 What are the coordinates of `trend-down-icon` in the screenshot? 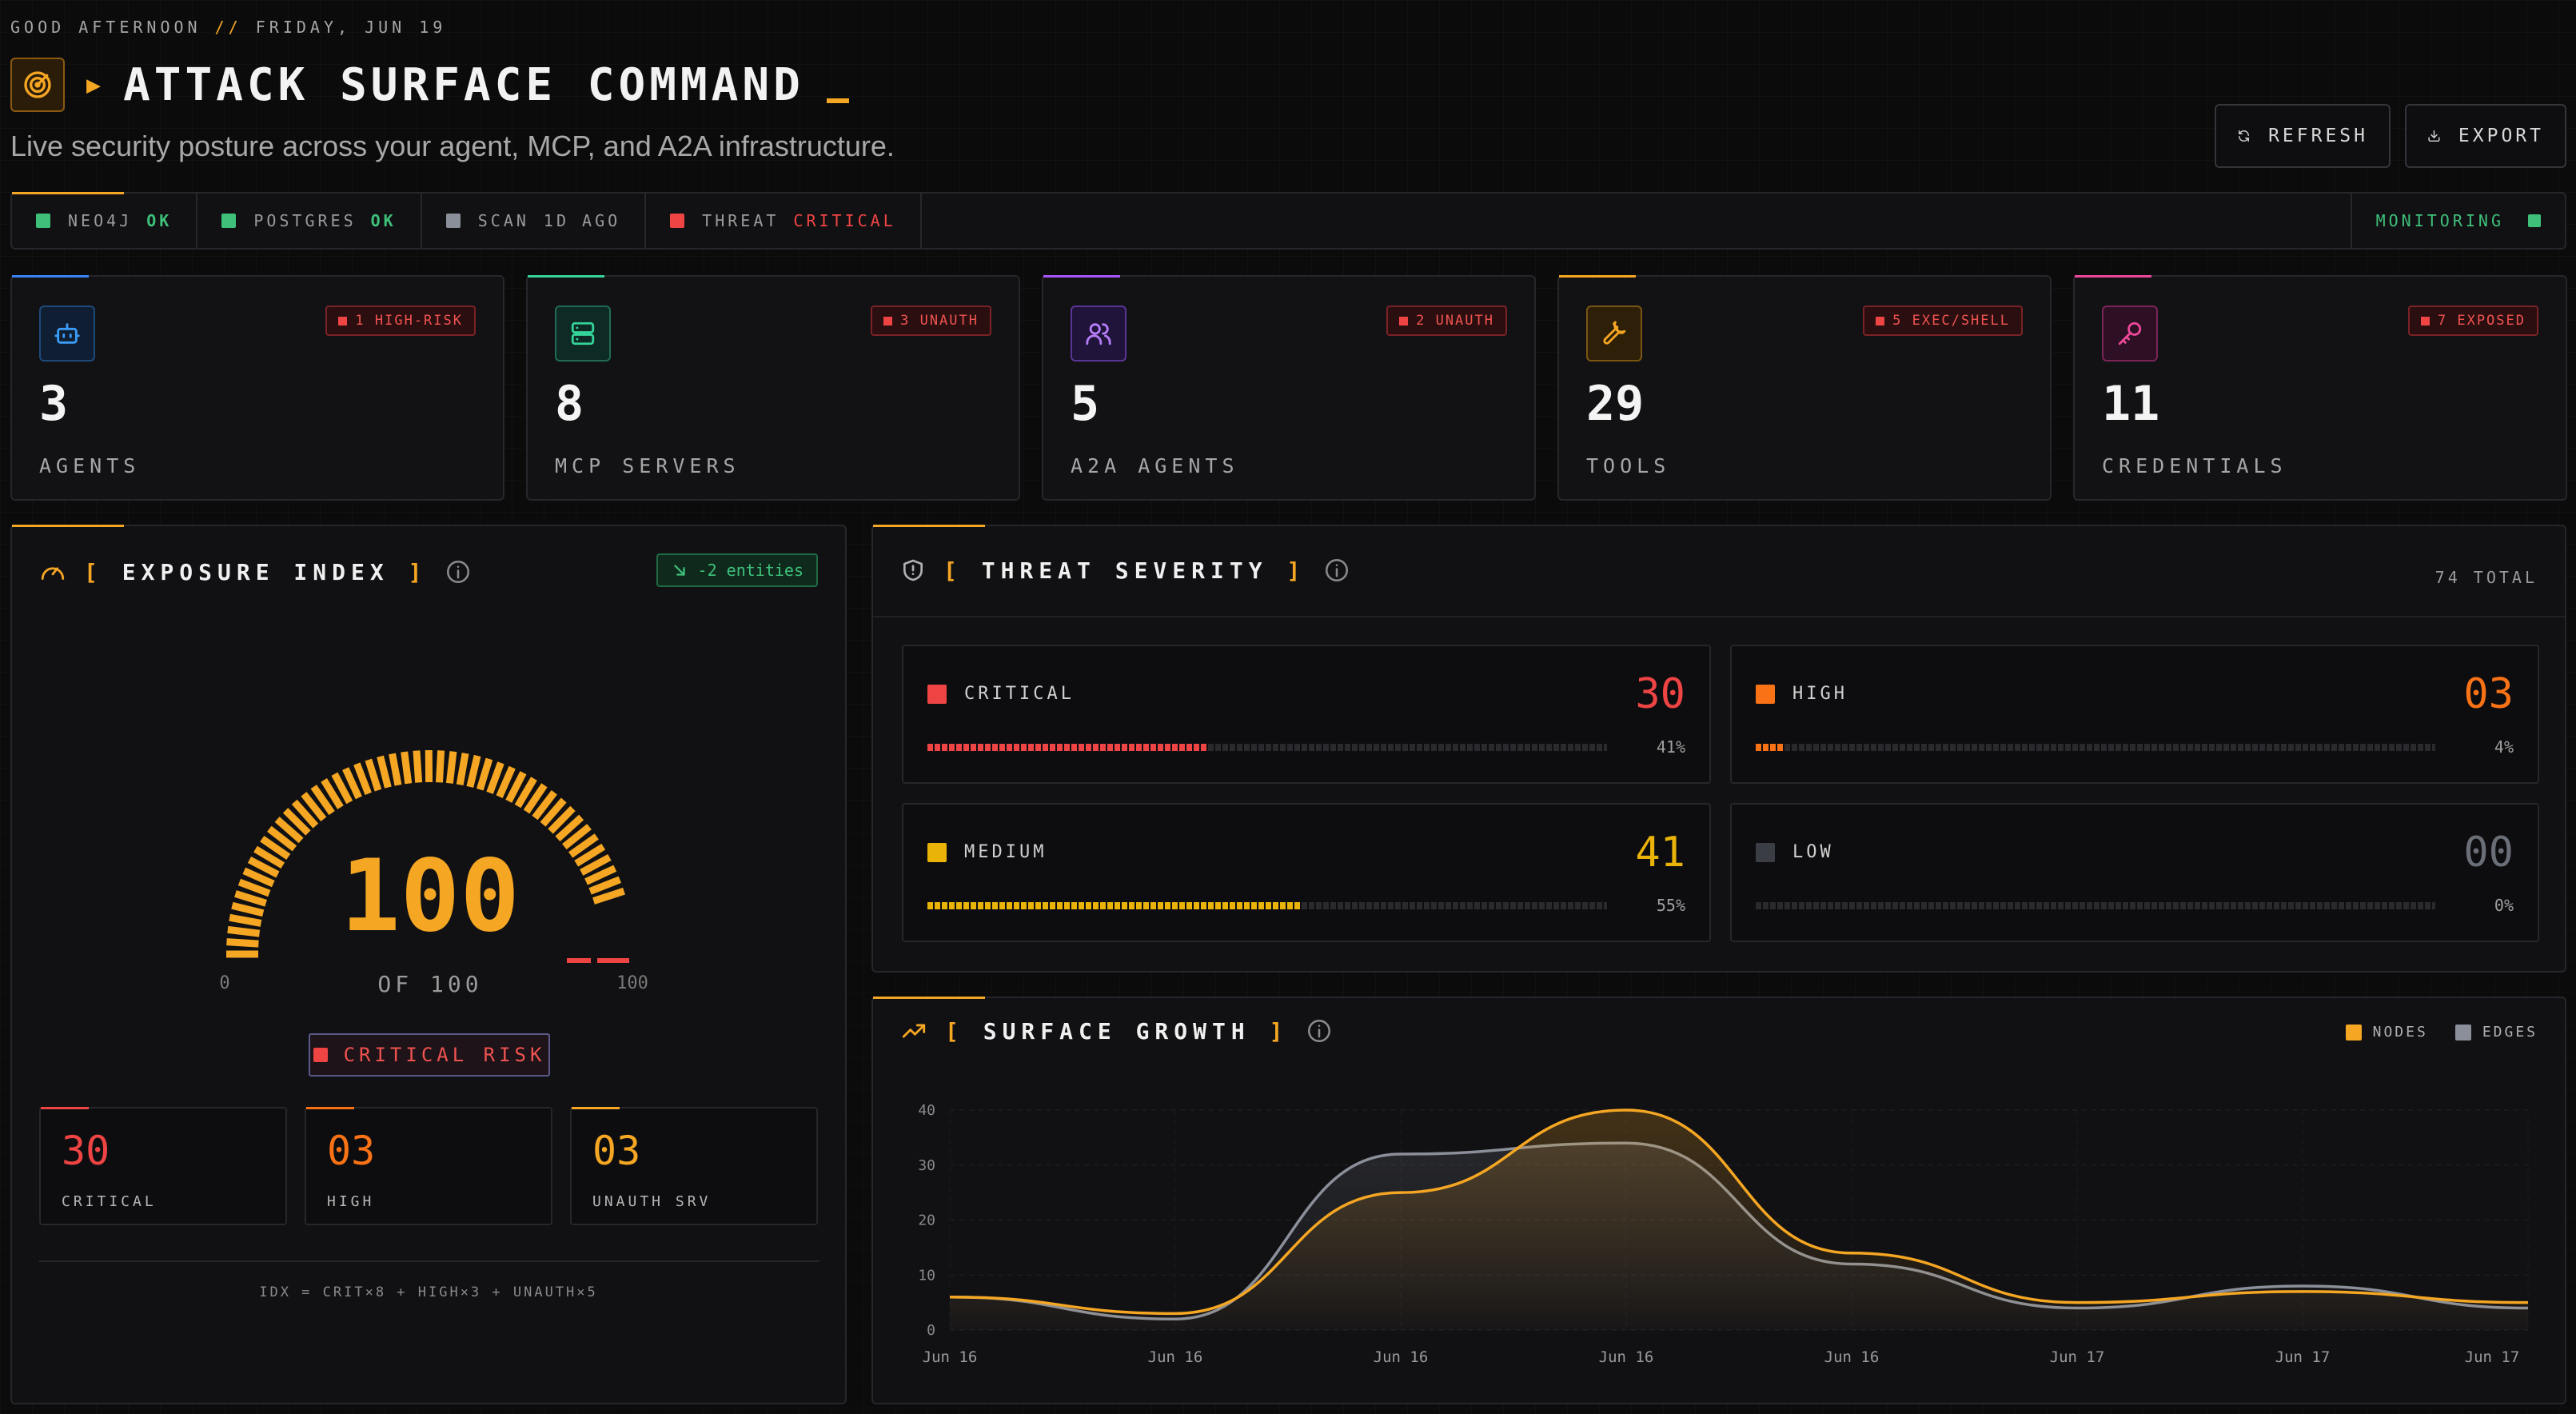 It's located at (679, 571).